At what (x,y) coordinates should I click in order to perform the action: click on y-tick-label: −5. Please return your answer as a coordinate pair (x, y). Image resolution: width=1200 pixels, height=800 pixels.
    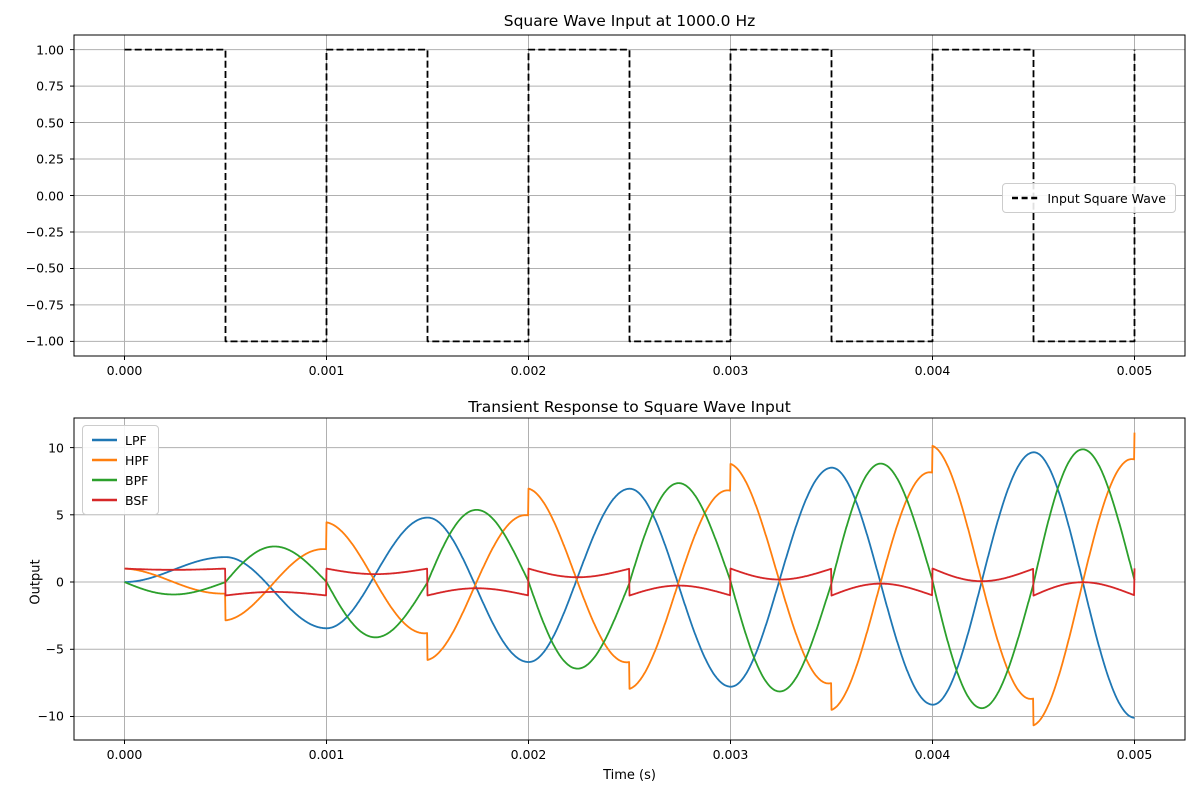
    Looking at the image, I should click on (54, 649).